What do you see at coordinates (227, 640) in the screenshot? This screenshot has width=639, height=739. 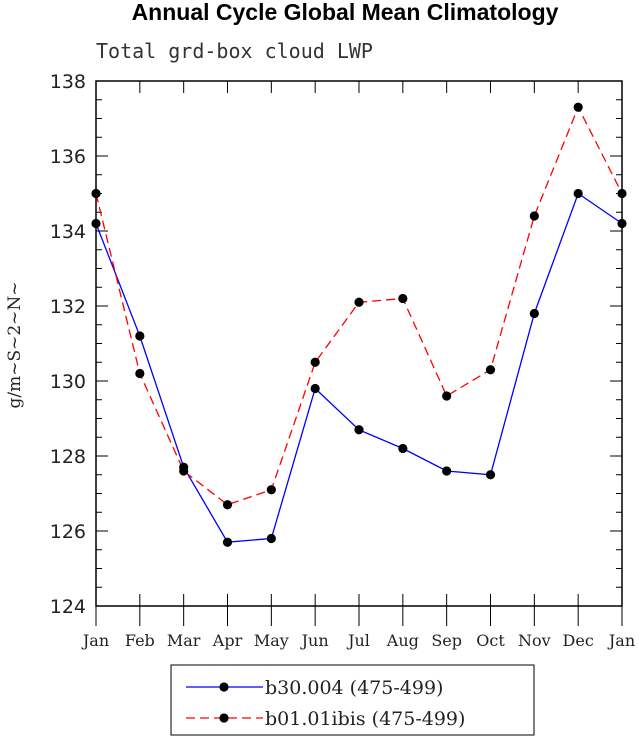 I see `x-tick-label: Apr` at bounding box center [227, 640].